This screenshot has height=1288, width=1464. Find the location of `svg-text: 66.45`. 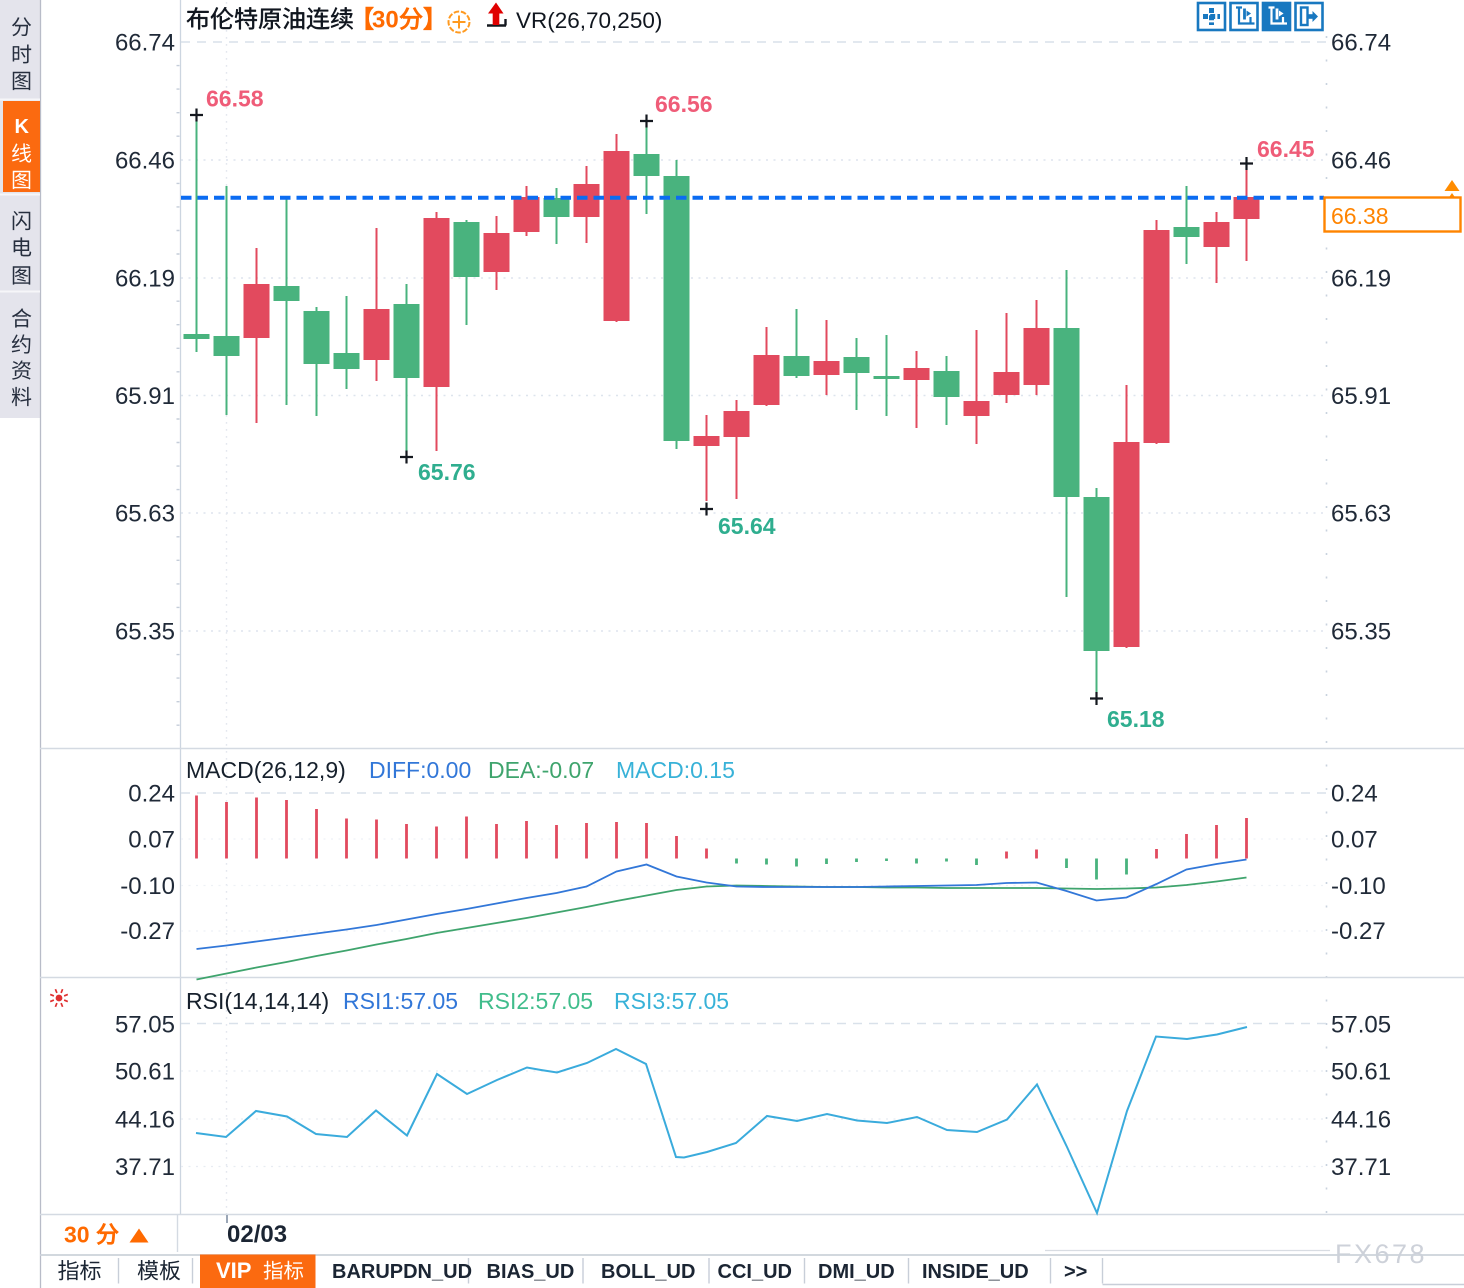

svg-text: 66.45 is located at coordinates (1286, 149).